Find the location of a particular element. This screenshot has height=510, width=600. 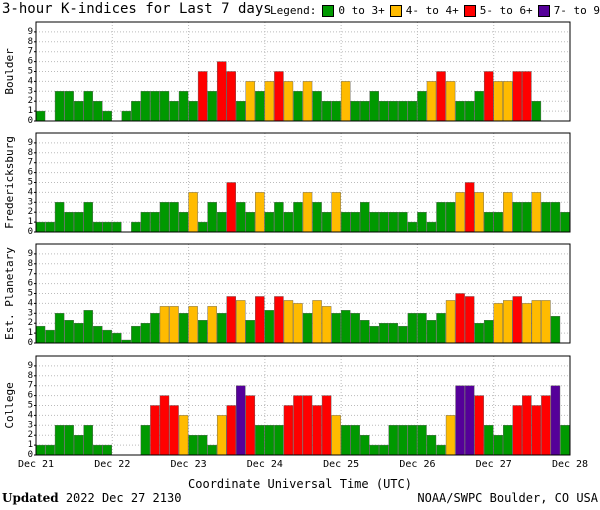

legend-swatch-orange is located at coordinates (395, 10).